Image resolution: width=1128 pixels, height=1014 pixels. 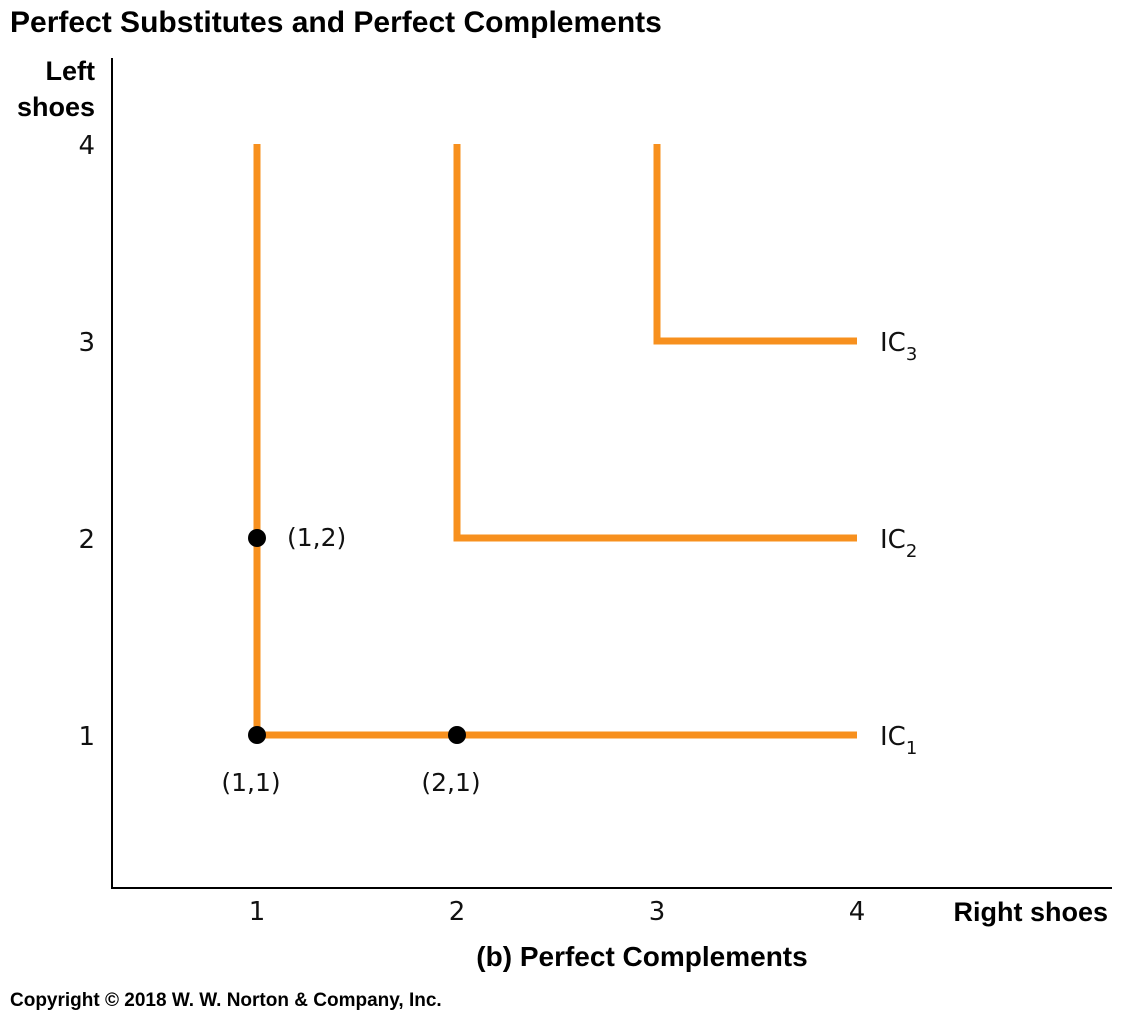 What do you see at coordinates (71, 71) in the screenshot?
I see `y-axis-title-line1: Left` at bounding box center [71, 71].